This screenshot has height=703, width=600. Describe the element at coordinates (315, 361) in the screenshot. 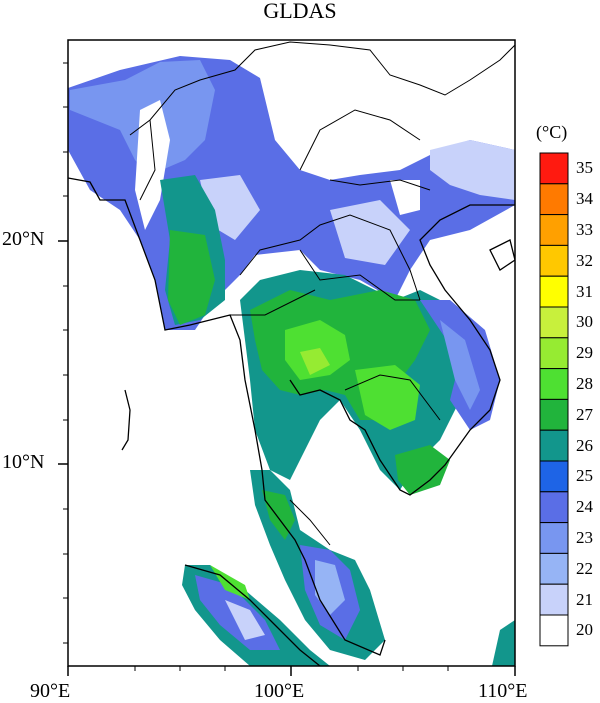

I see `field-yellowgreen` at that location.